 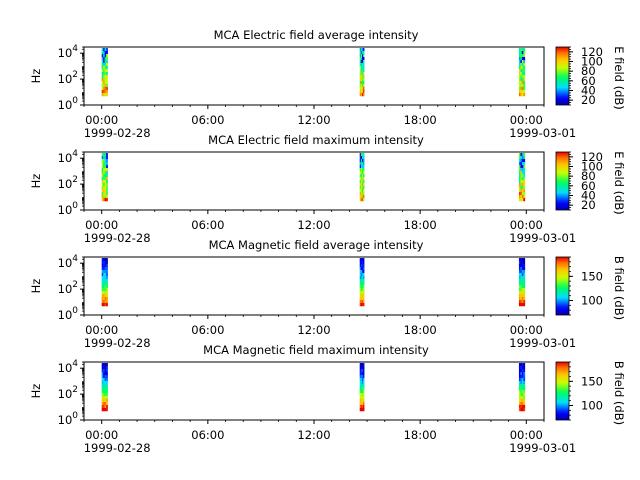 I want to click on x-date-label: 1999-03-01, so click(x=542, y=238).